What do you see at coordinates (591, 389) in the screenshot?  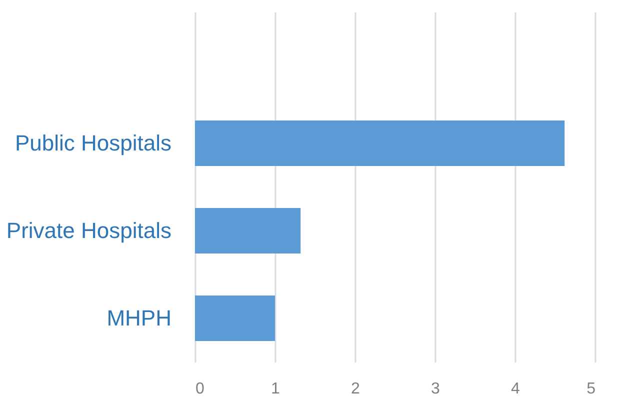 I see `x-tick-label: 5` at bounding box center [591, 389].